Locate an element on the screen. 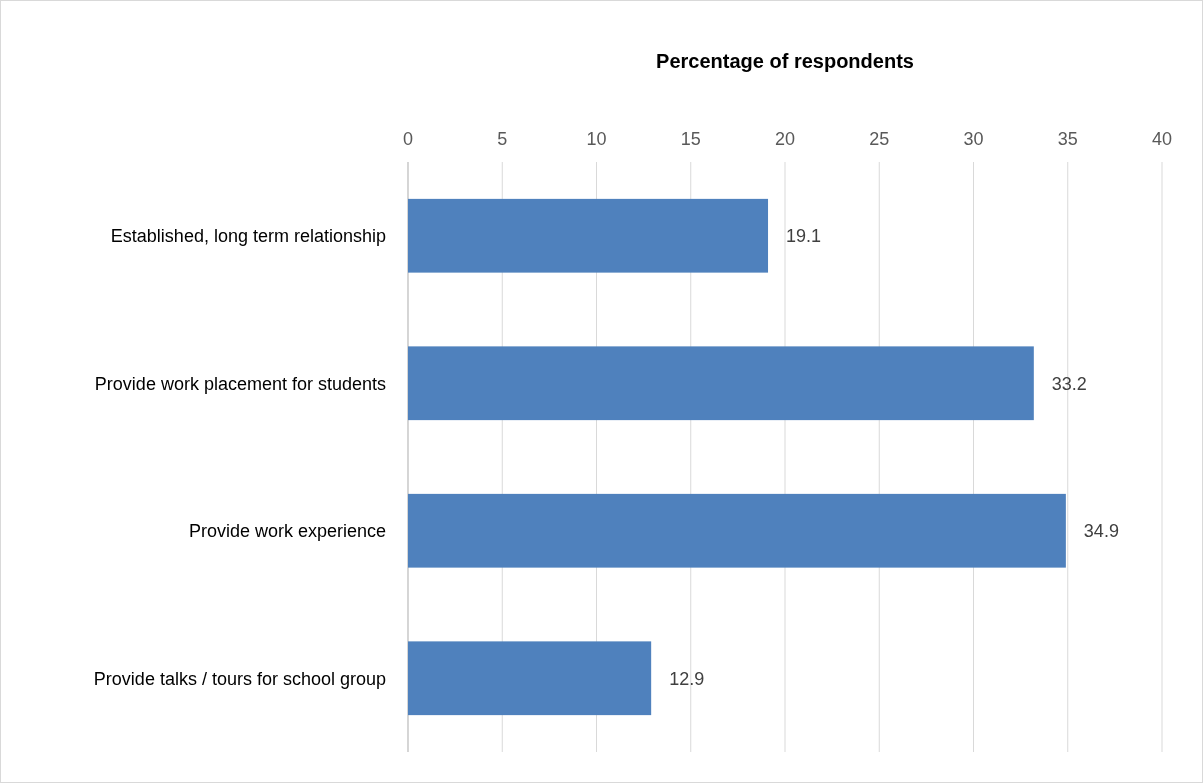  data-label: 19.1 is located at coordinates (804, 236).